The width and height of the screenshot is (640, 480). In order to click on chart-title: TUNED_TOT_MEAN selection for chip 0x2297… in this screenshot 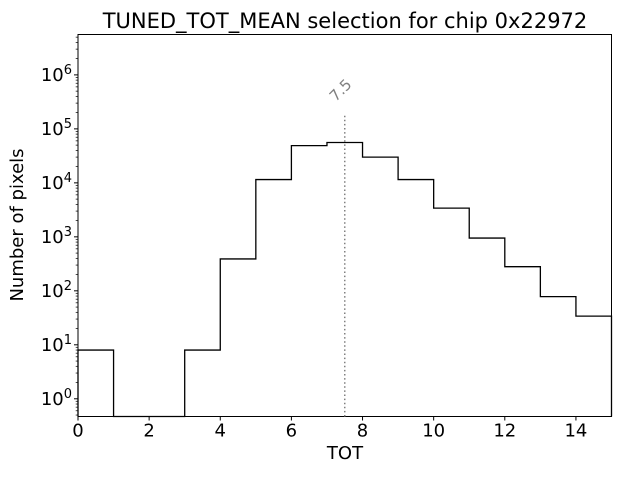, I will do `click(345, 21)`.